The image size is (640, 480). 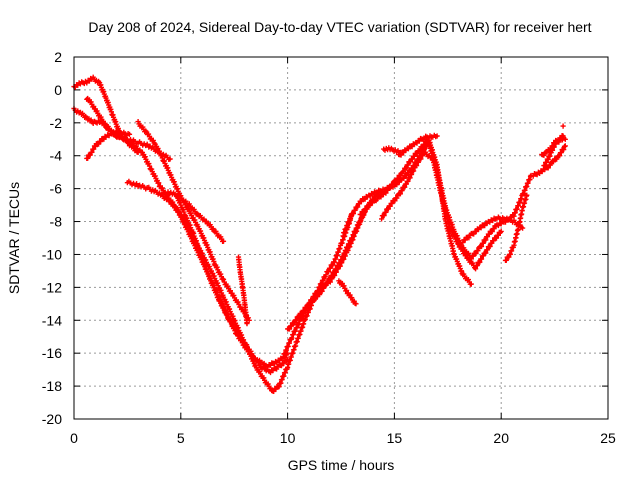 What do you see at coordinates (56, 222) in the screenshot?
I see `y-tick-label: -8` at bounding box center [56, 222].